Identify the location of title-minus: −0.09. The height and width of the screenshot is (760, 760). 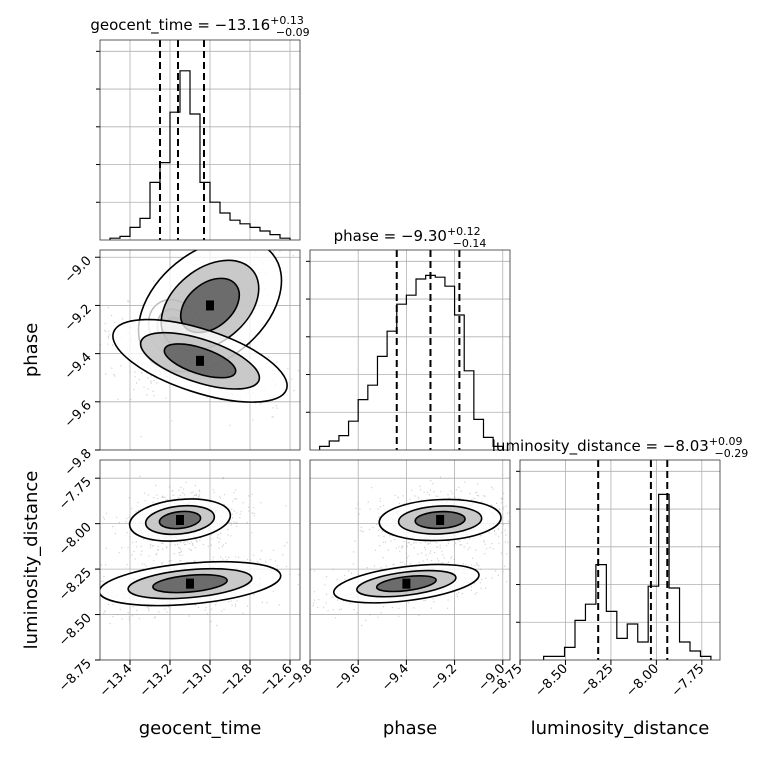
(293, 32).